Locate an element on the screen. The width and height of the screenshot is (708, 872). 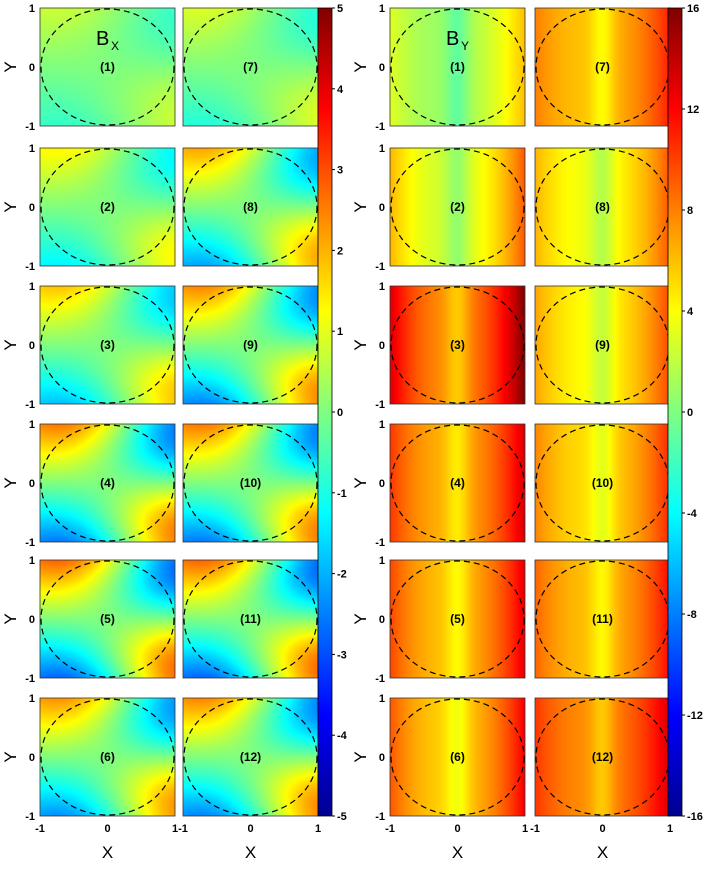
colorbar-tick-label: 3 is located at coordinates (340, 171).